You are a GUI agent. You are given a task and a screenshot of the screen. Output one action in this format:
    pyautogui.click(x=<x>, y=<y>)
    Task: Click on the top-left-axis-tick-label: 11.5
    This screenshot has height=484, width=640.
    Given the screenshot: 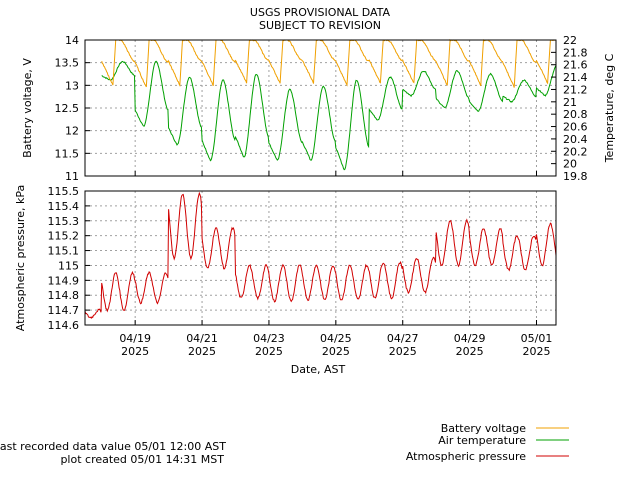 What is the action you would take?
    pyautogui.click(x=67, y=153)
    